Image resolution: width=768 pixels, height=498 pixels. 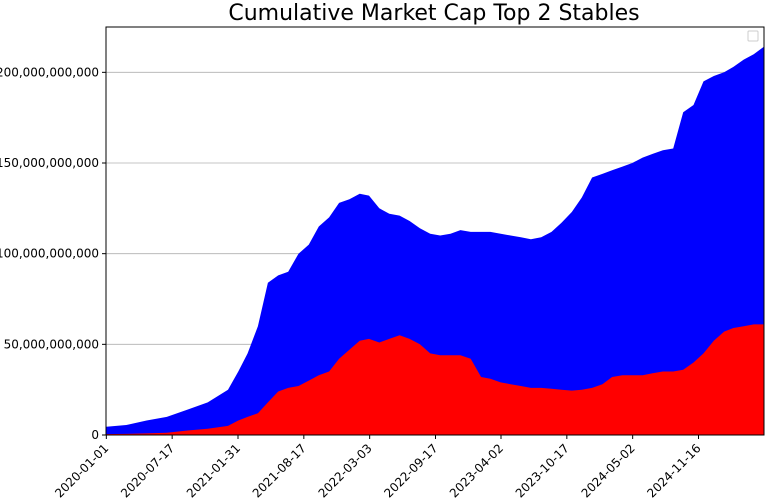 I want to click on legend-box, so click(x=753, y=36).